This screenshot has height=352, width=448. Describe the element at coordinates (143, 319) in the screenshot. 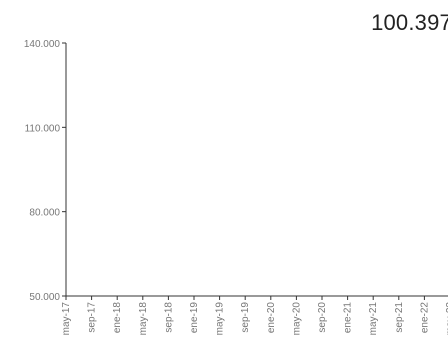

I see `x-tick-label: may-18` at that location.